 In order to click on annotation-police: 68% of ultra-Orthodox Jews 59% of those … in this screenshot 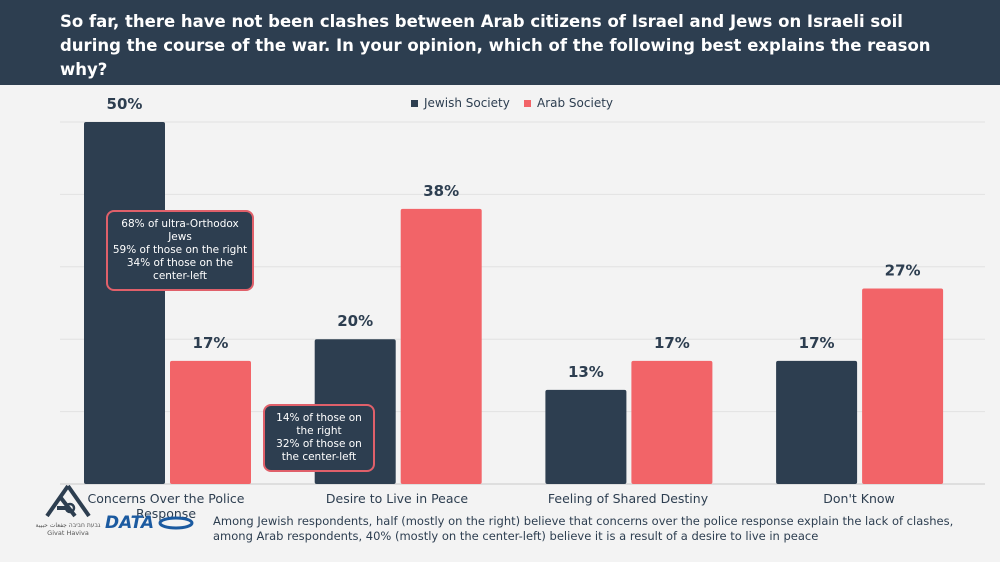, I will do `click(180, 250)`.